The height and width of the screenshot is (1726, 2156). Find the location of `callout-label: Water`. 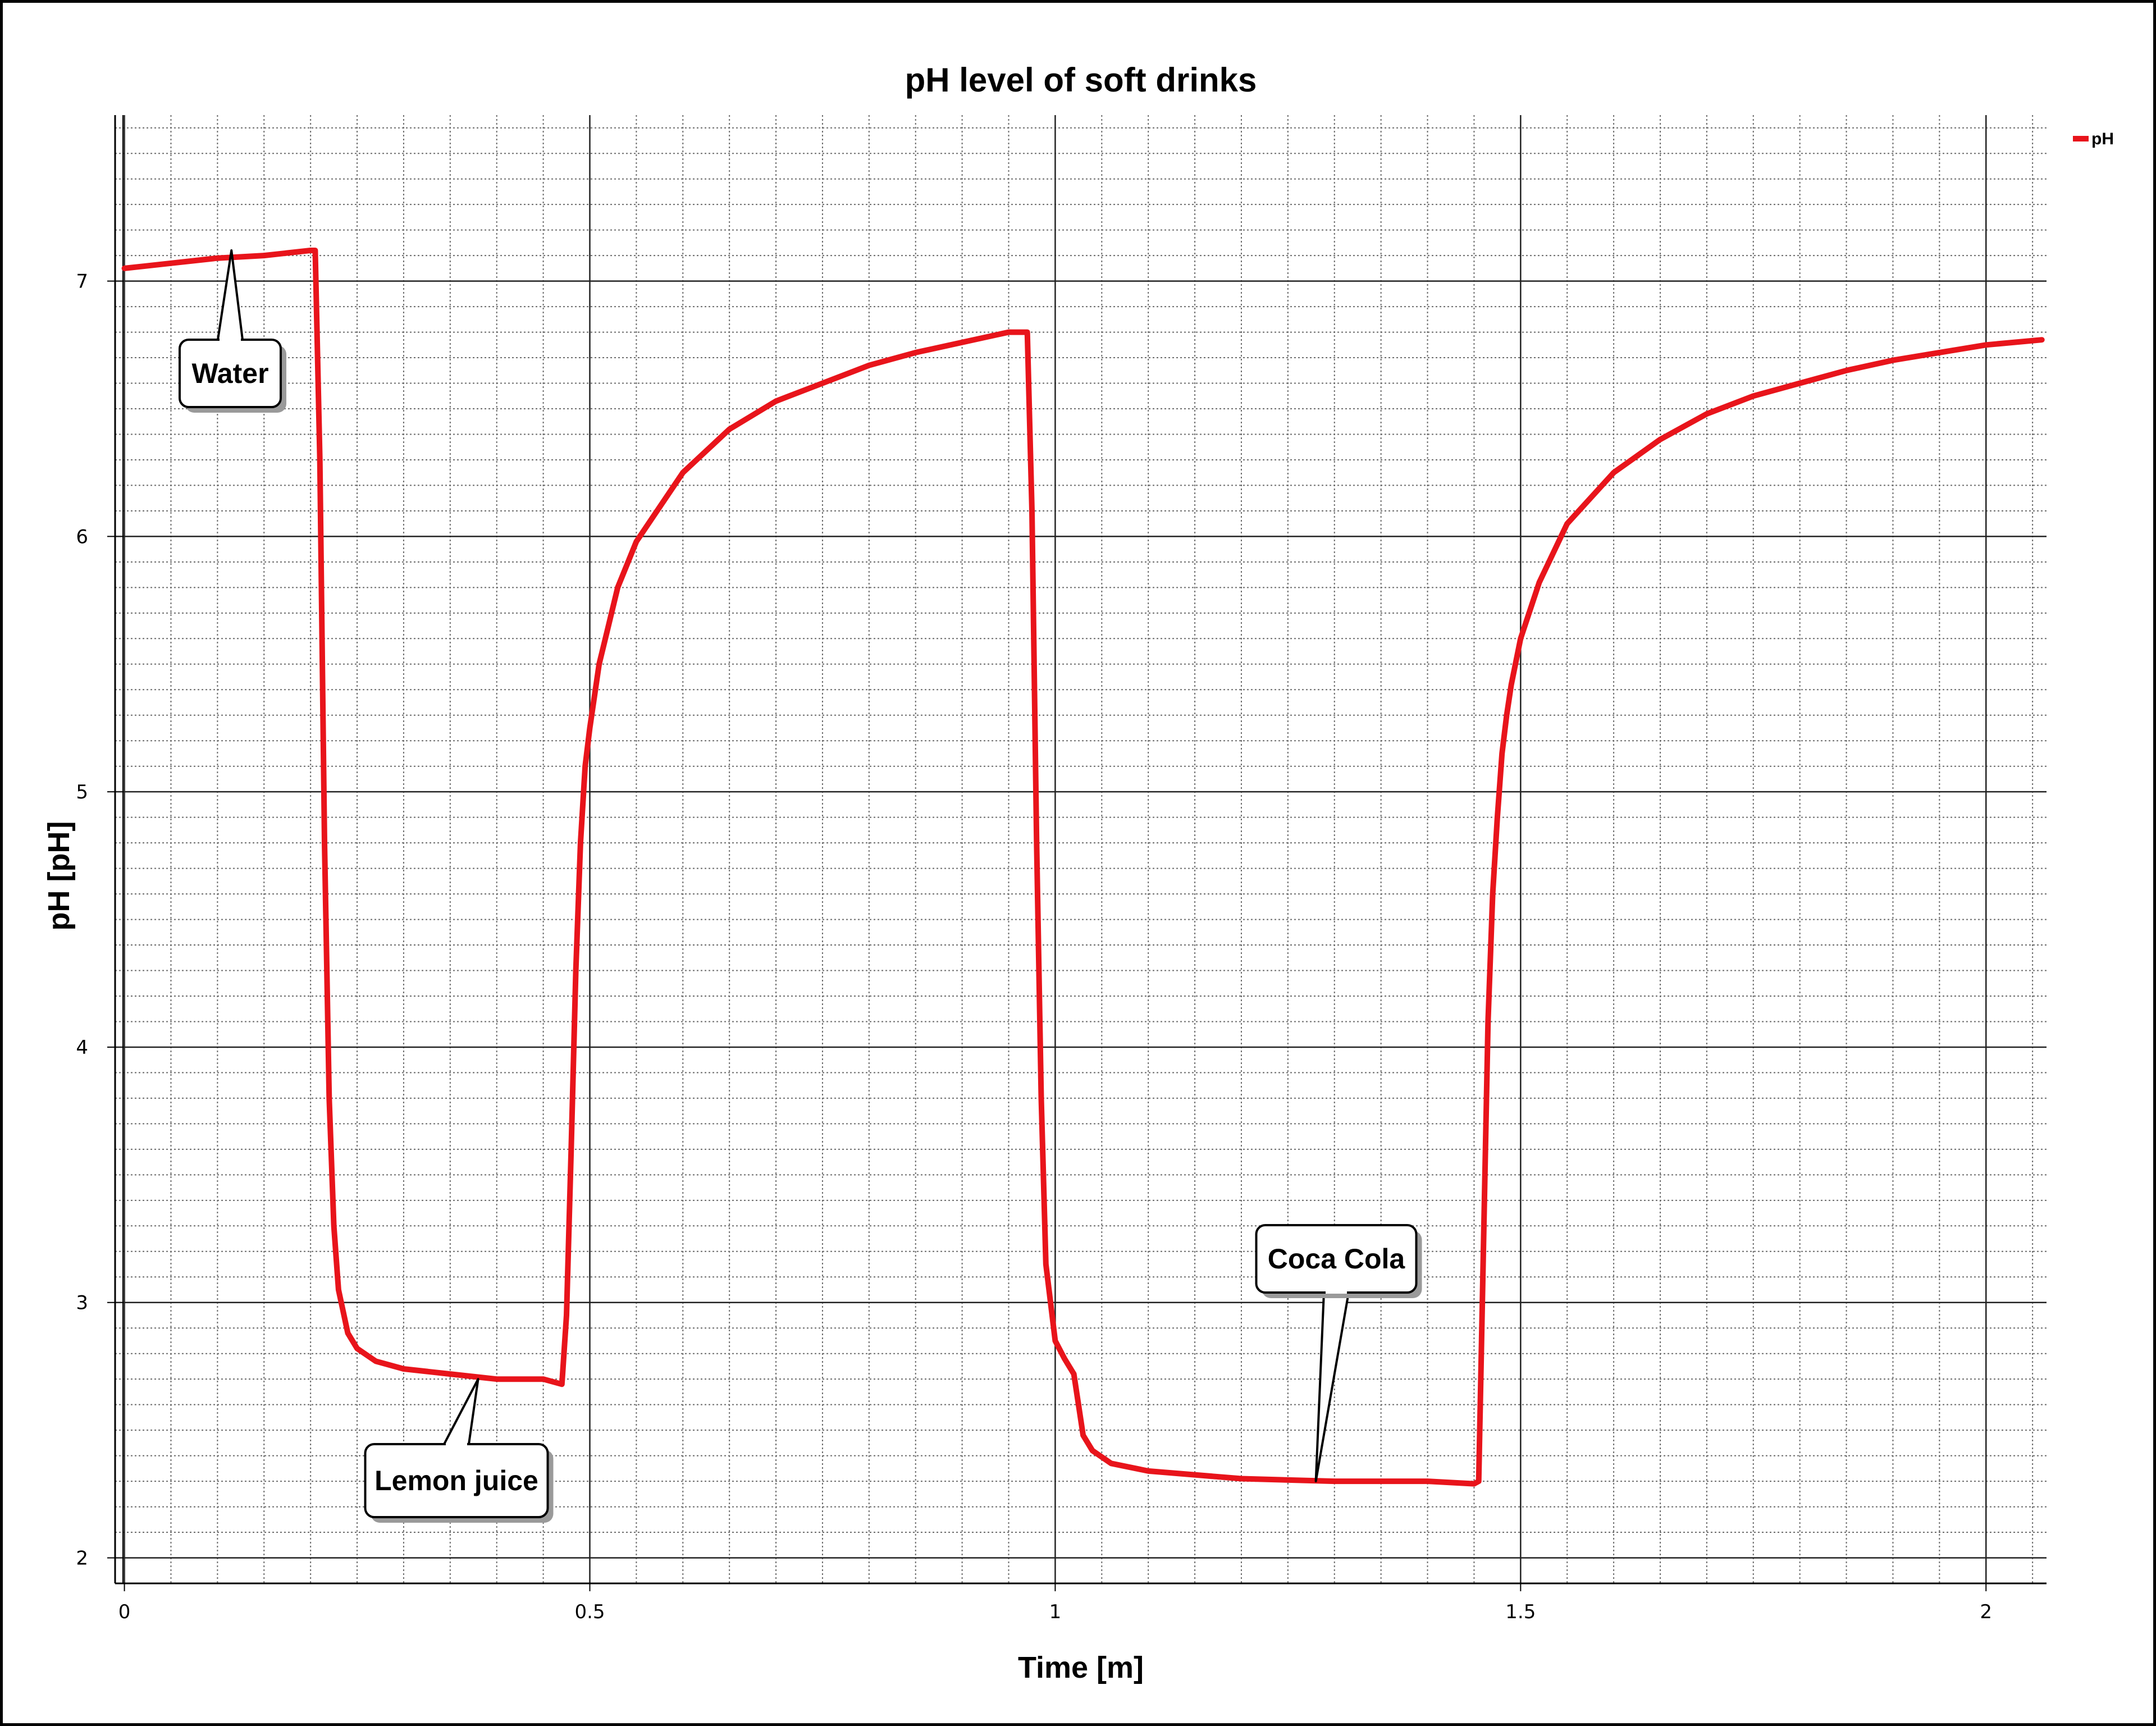

callout-label: Water is located at coordinates (229, 373).